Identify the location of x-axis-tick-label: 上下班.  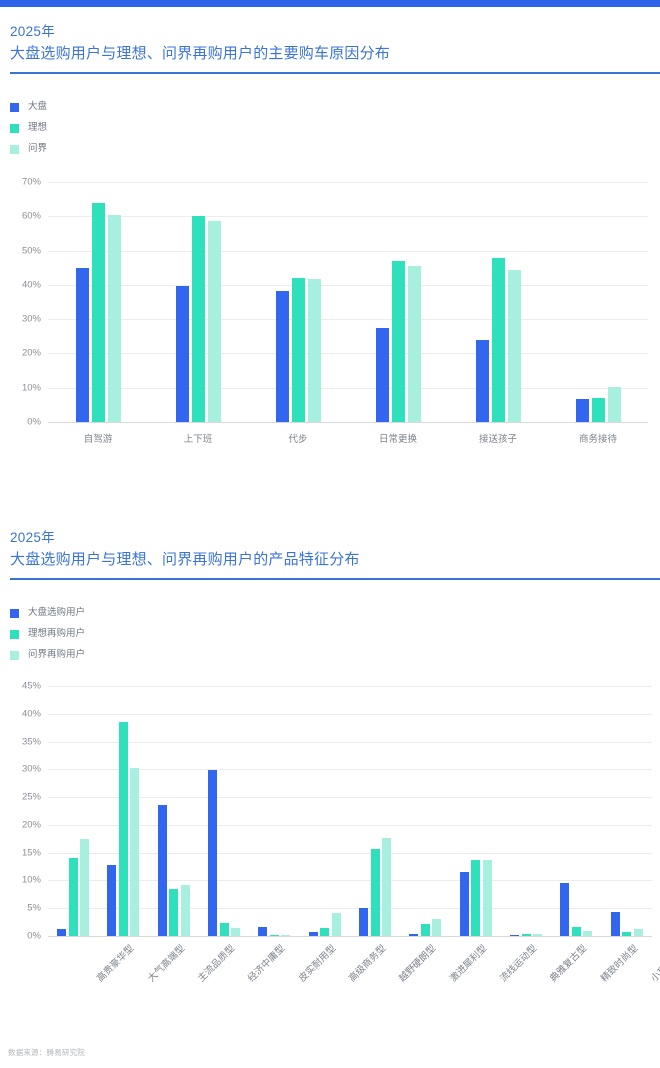
(198, 439).